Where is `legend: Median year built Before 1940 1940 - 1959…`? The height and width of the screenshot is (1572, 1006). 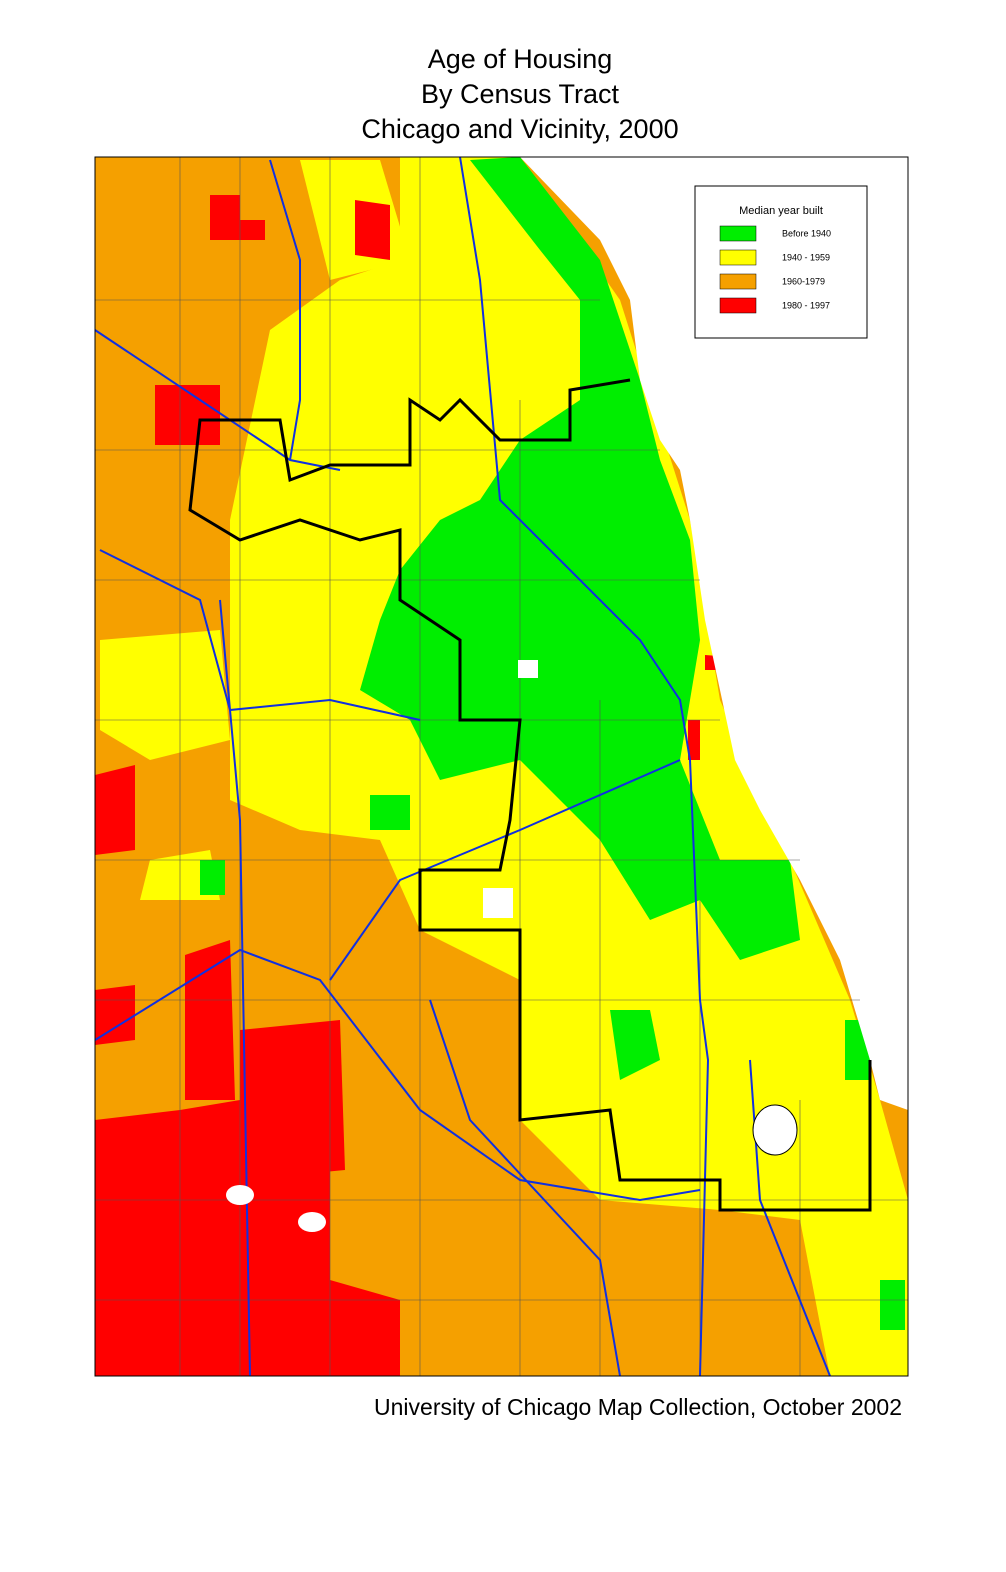
legend: Median year built Before 1940 1940 - 1959… is located at coordinates (781, 262).